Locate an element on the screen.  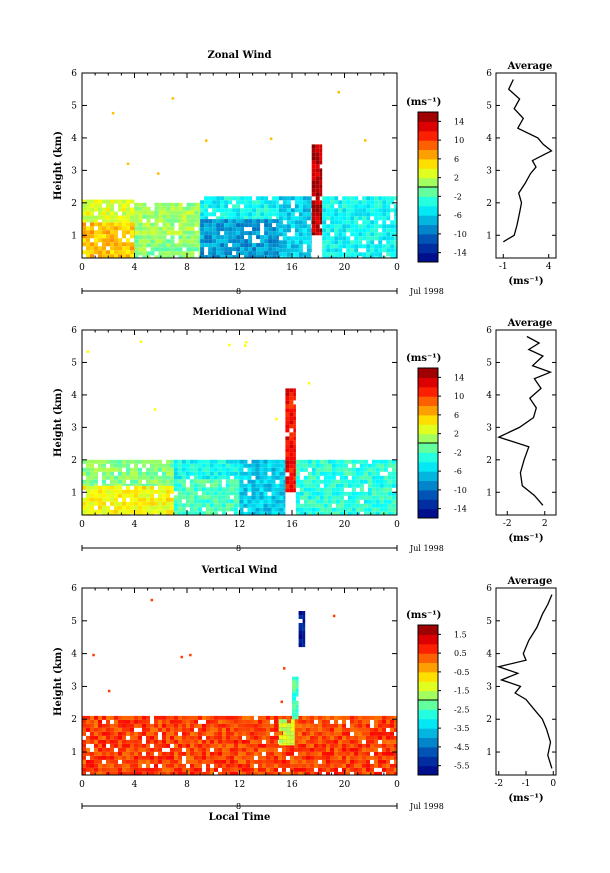
x-tick-label: 0 is located at coordinates (397, 785).